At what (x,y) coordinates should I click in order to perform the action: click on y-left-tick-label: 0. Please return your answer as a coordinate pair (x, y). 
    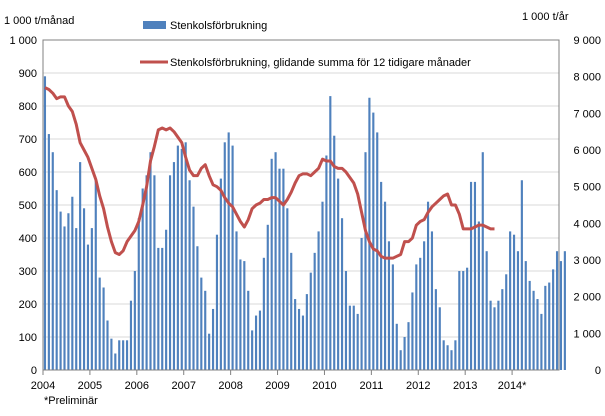
    Looking at the image, I should click on (34, 371).